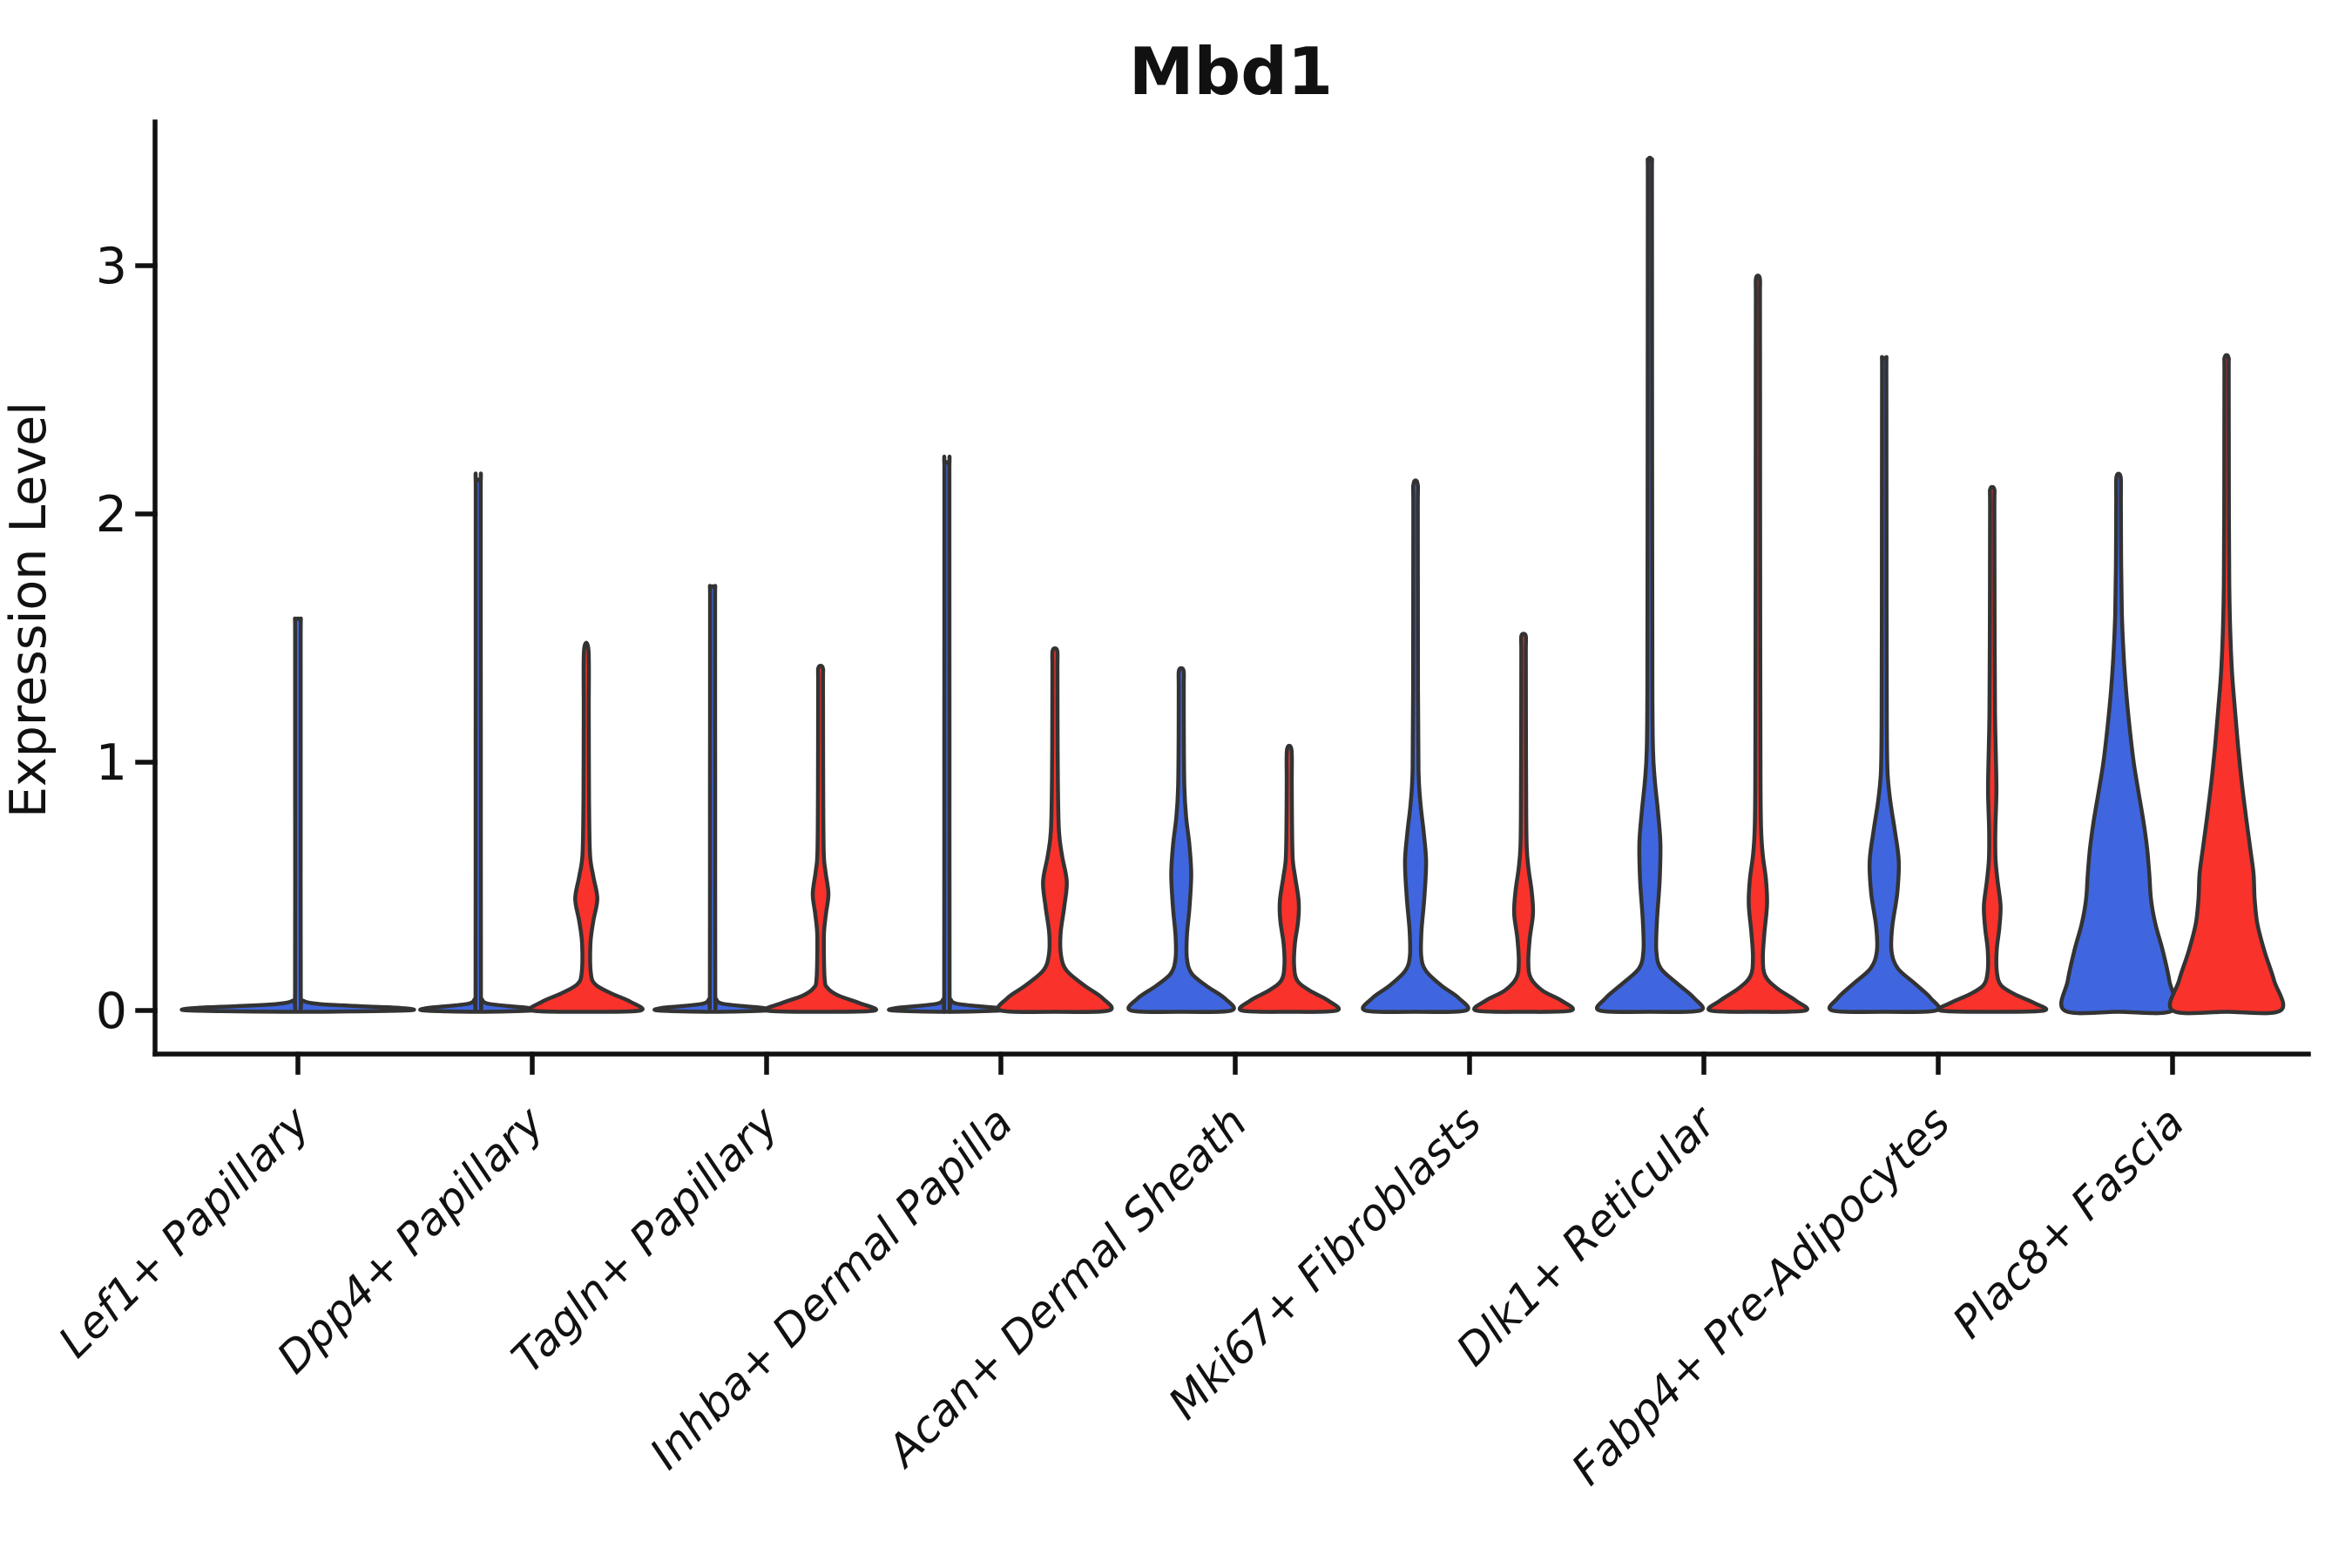 This screenshot has height=1568, width=2352. I want to click on violin-6-red-right, so click(1758, 644).